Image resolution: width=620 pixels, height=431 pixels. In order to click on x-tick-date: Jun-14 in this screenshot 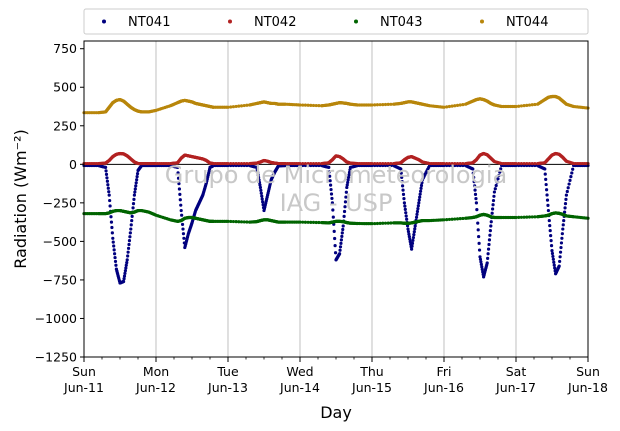, I will do `click(299, 387)`.